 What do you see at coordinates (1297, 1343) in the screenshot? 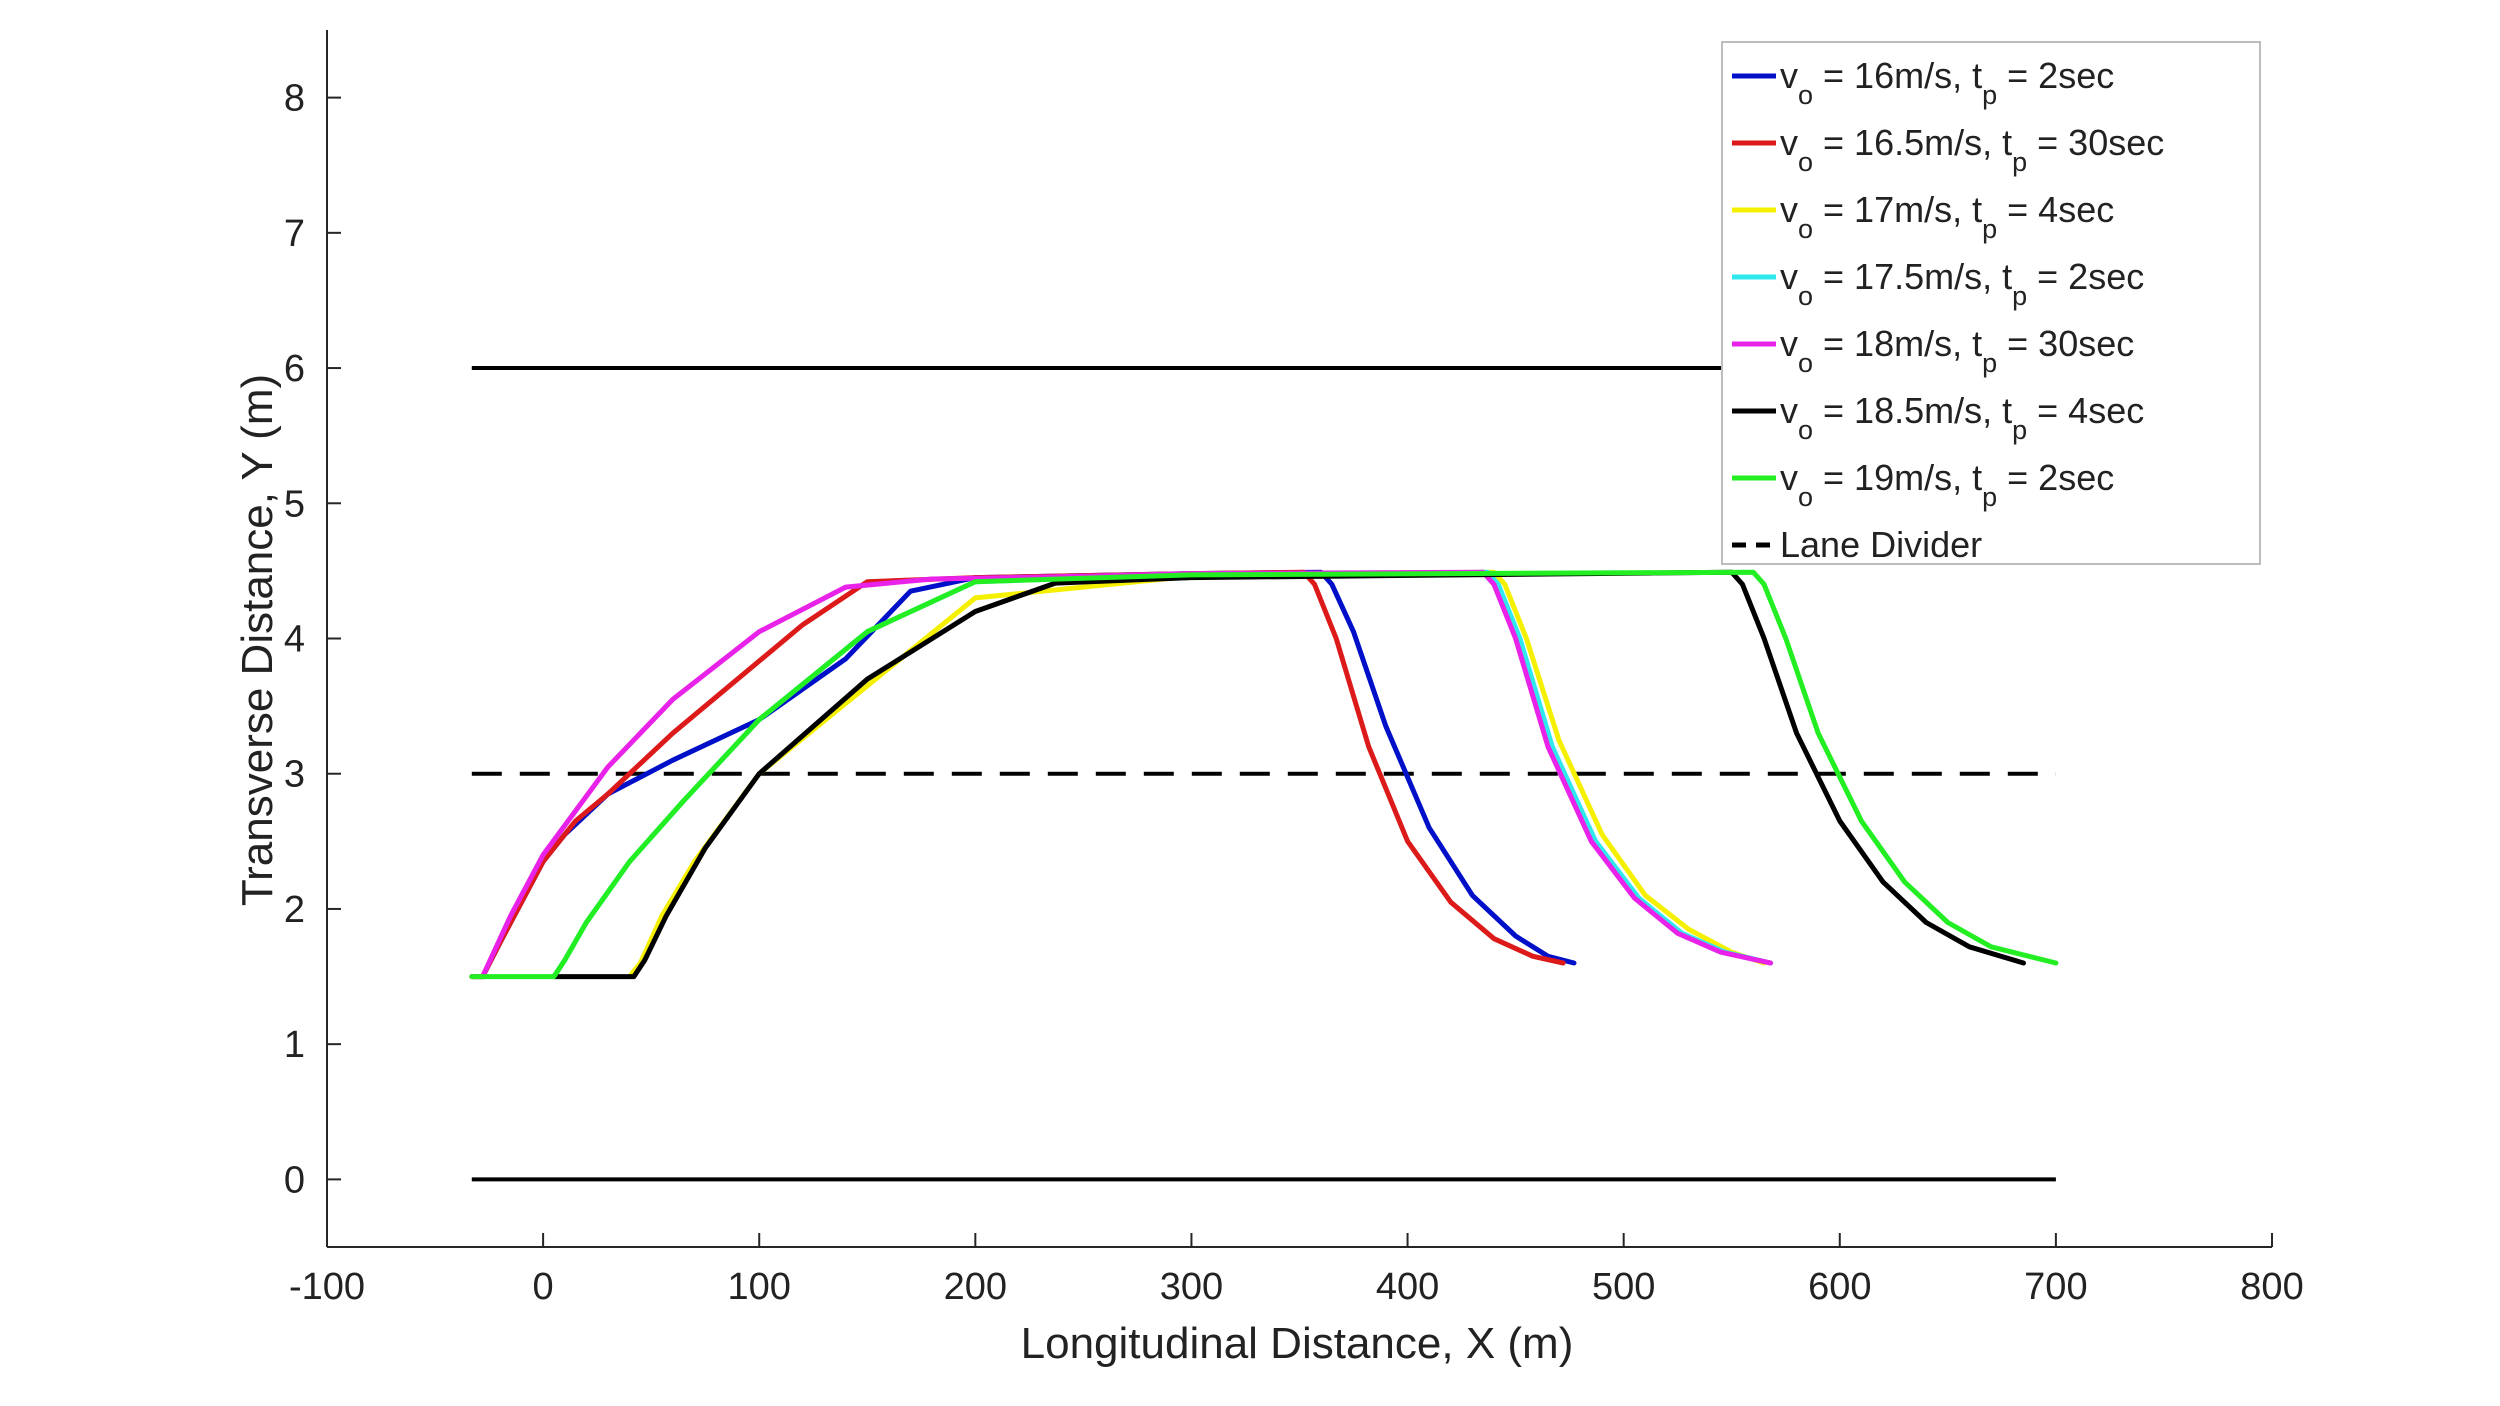
I see `x-axis-label: Longitudinal Distance, X (m)` at bounding box center [1297, 1343].